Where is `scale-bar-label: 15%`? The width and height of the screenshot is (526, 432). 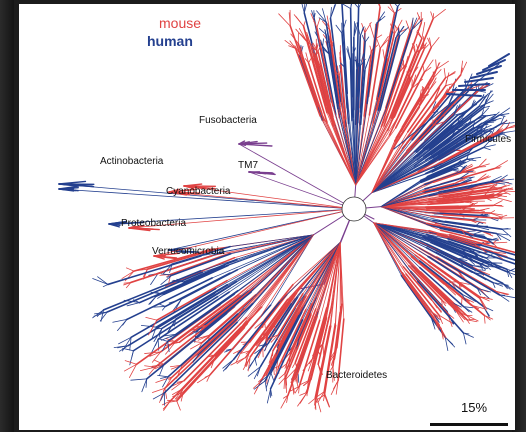
scale-bar-label: 15% is located at coordinates (474, 407).